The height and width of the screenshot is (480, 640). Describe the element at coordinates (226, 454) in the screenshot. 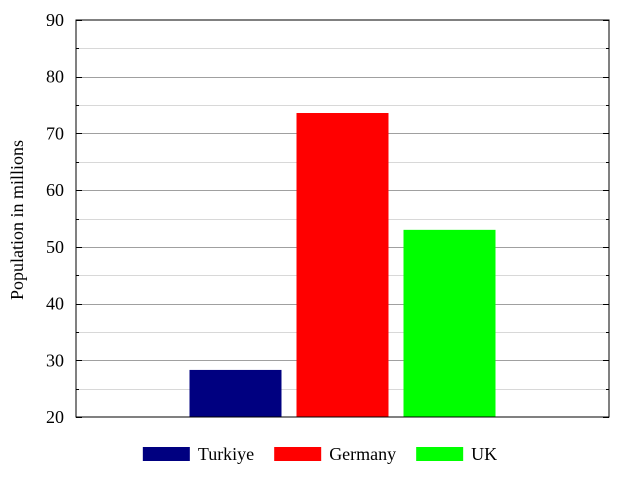

I see `legend-label-turkiye: Turkiye` at that location.